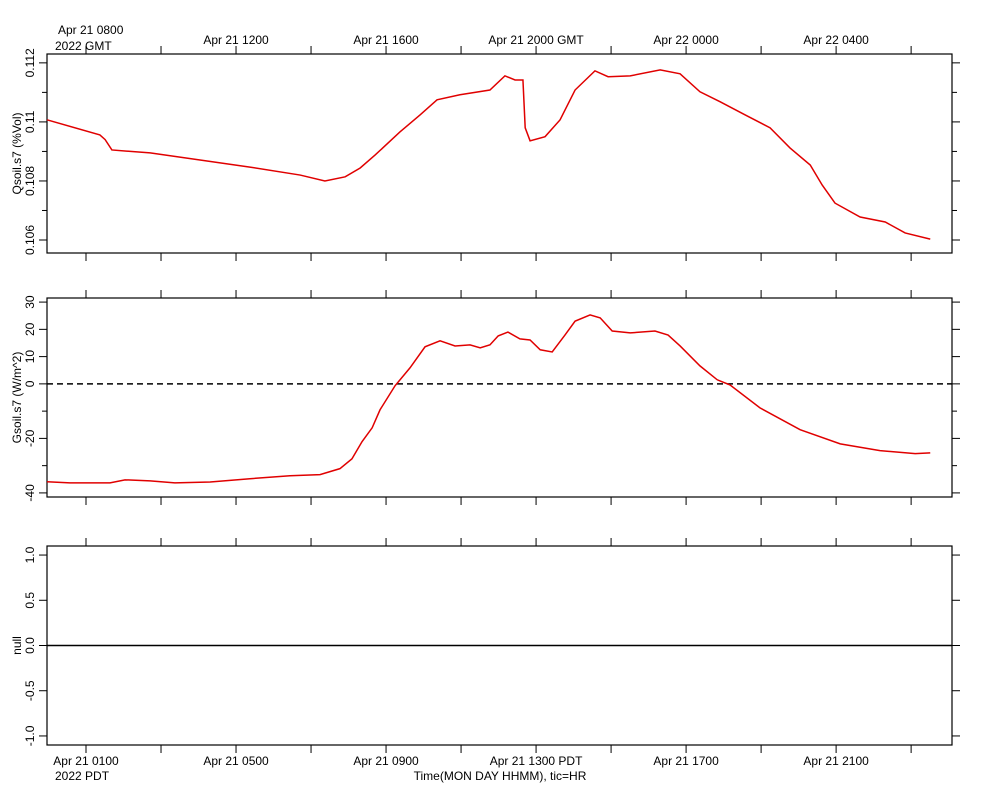 Image resolution: width=1000 pixels, height=800 pixels. I want to click on y-tick-label: 1.0, so click(30, 554).